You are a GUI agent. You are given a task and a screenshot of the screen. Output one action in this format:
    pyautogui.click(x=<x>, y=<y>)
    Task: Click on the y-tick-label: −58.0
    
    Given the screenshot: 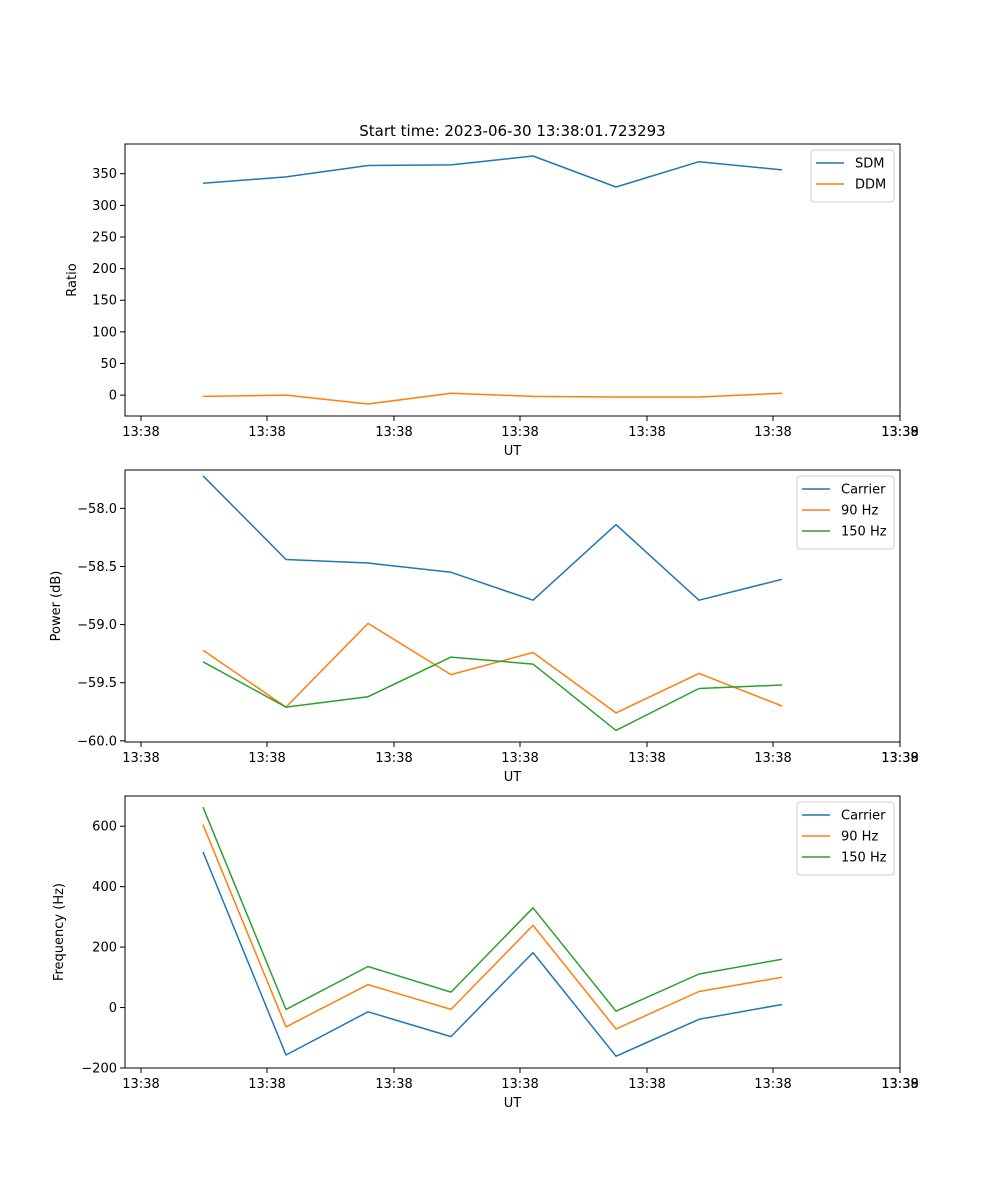 What is the action you would take?
    pyautogui.click(x=97, y=509)
    